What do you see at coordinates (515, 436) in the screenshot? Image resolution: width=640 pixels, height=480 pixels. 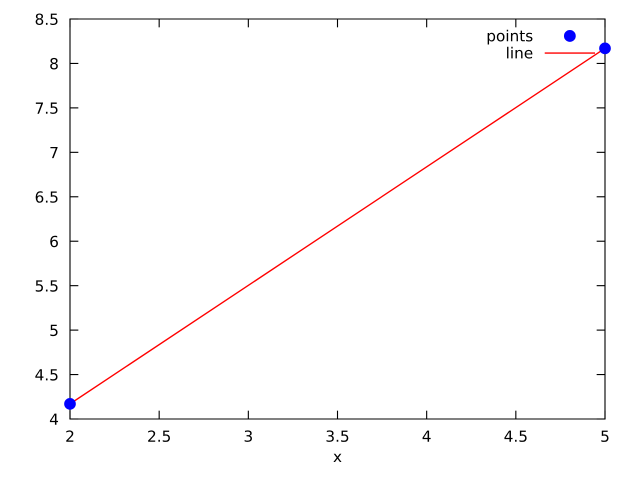 I see `x-tick-label: 4.5` at bounding box center [515, 436].